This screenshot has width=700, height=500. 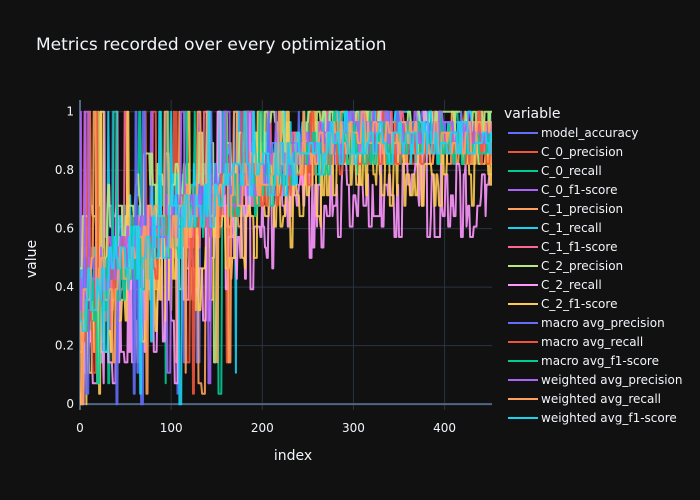 I want to click on legend-item: macro avg_f1-score, so click(x=583, y=361).